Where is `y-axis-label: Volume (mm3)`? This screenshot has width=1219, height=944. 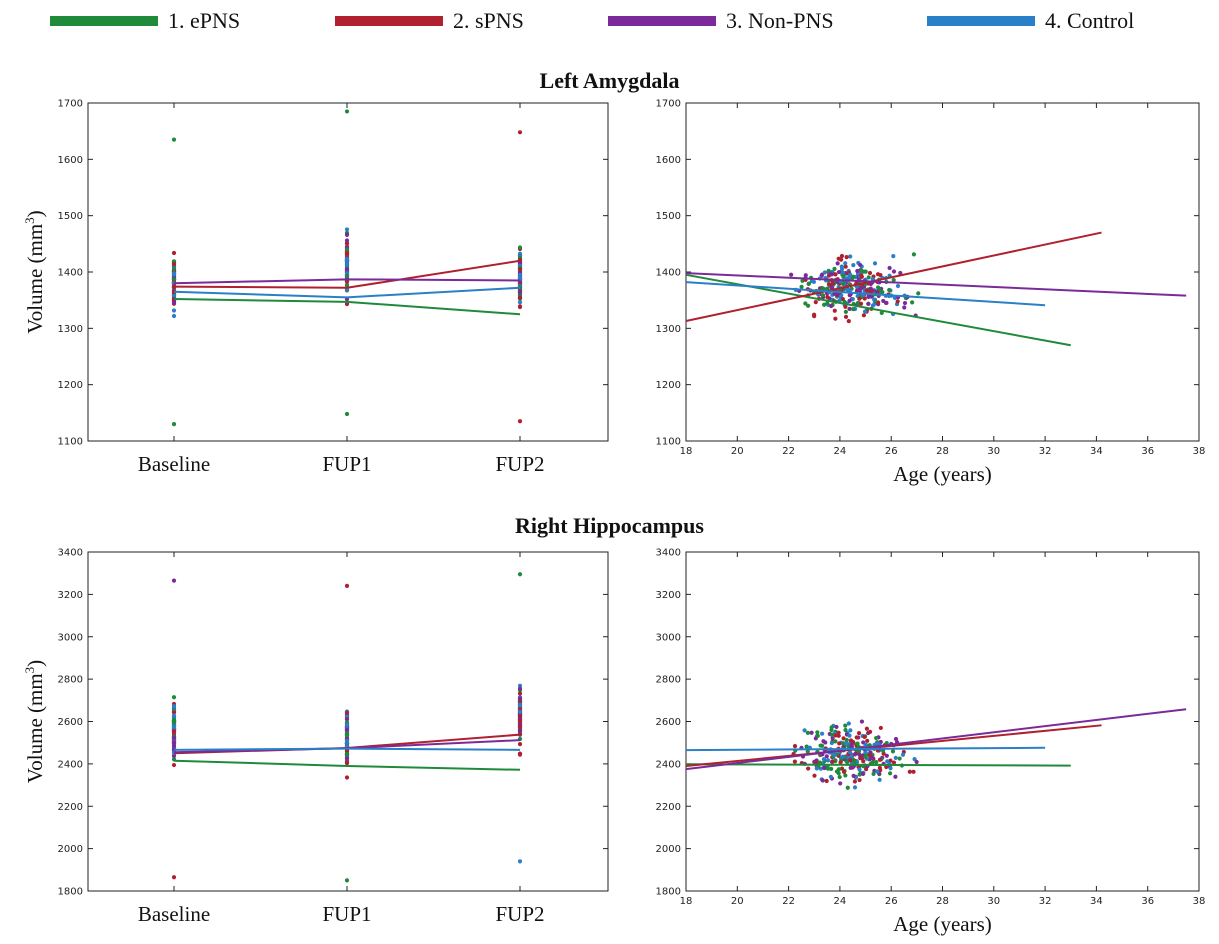 y-axis-label: Volume (mm3) is located at coordinates (34, 271).